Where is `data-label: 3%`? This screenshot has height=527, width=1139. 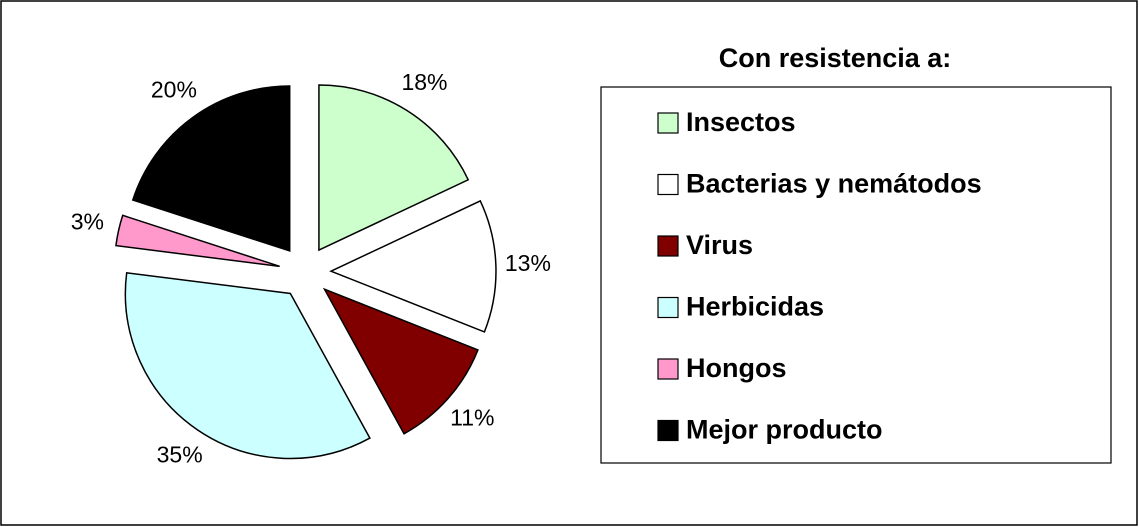 data-label: 3% is located at coordinates (87, 221).